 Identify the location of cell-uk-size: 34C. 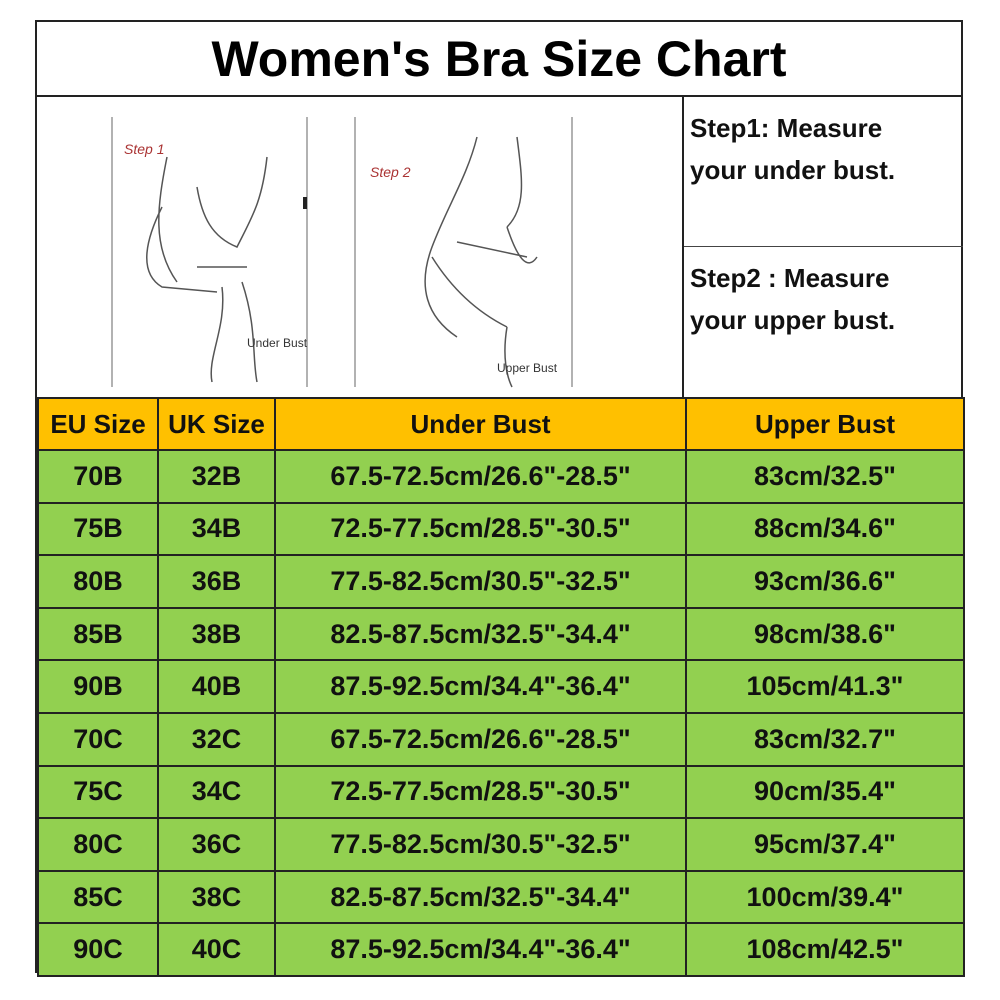
(216, 792).